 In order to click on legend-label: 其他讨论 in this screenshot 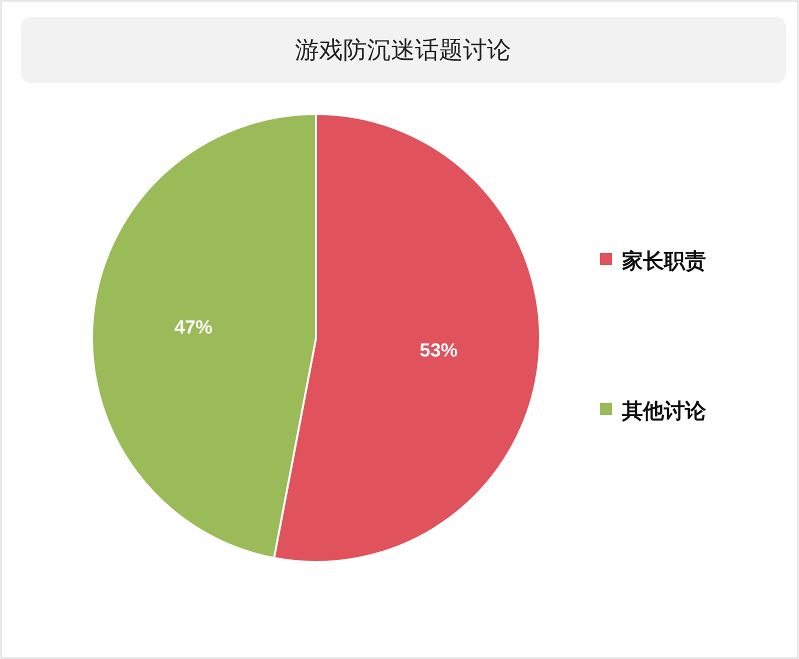, I will do `click(664, 411)`.